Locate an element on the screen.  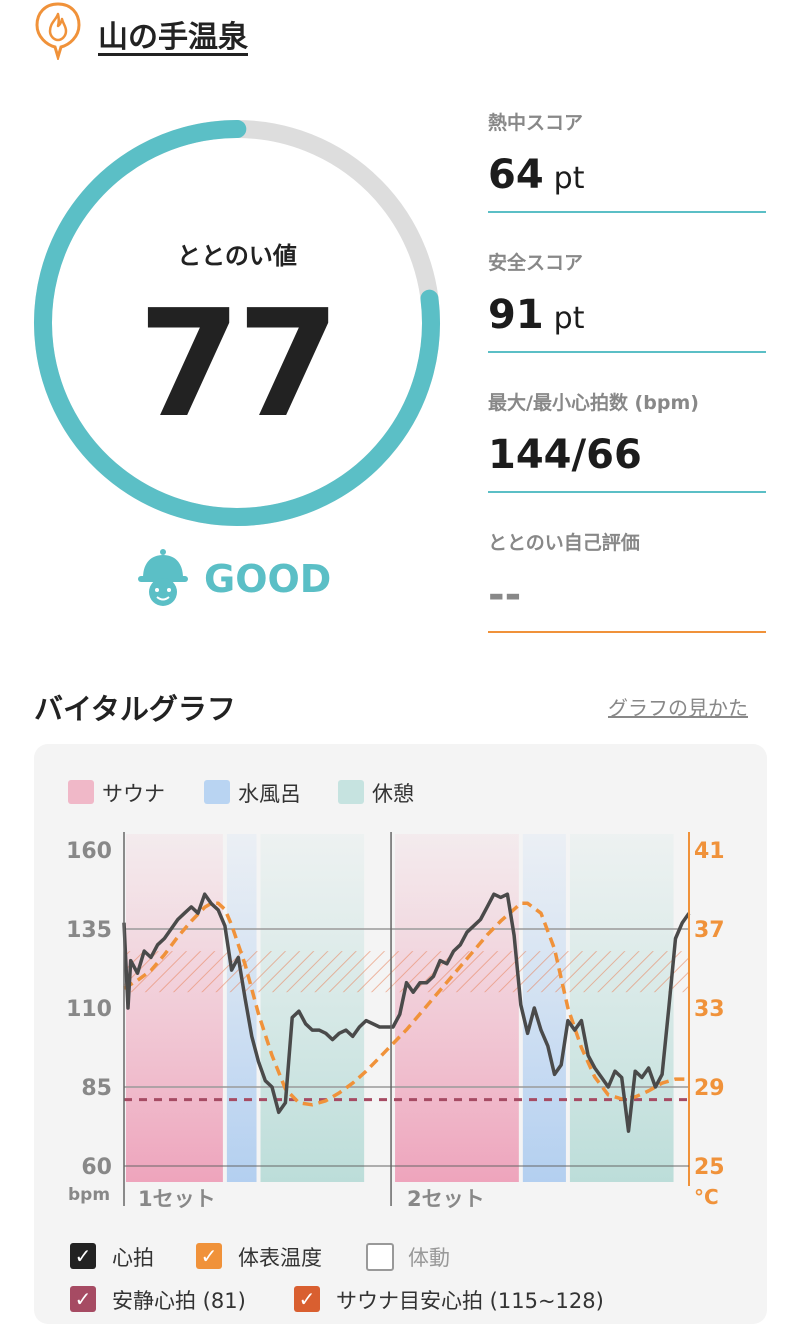
target-hr-check-label: サウナ目安心拍 (115~128) is located at coordinates (470, 1301).